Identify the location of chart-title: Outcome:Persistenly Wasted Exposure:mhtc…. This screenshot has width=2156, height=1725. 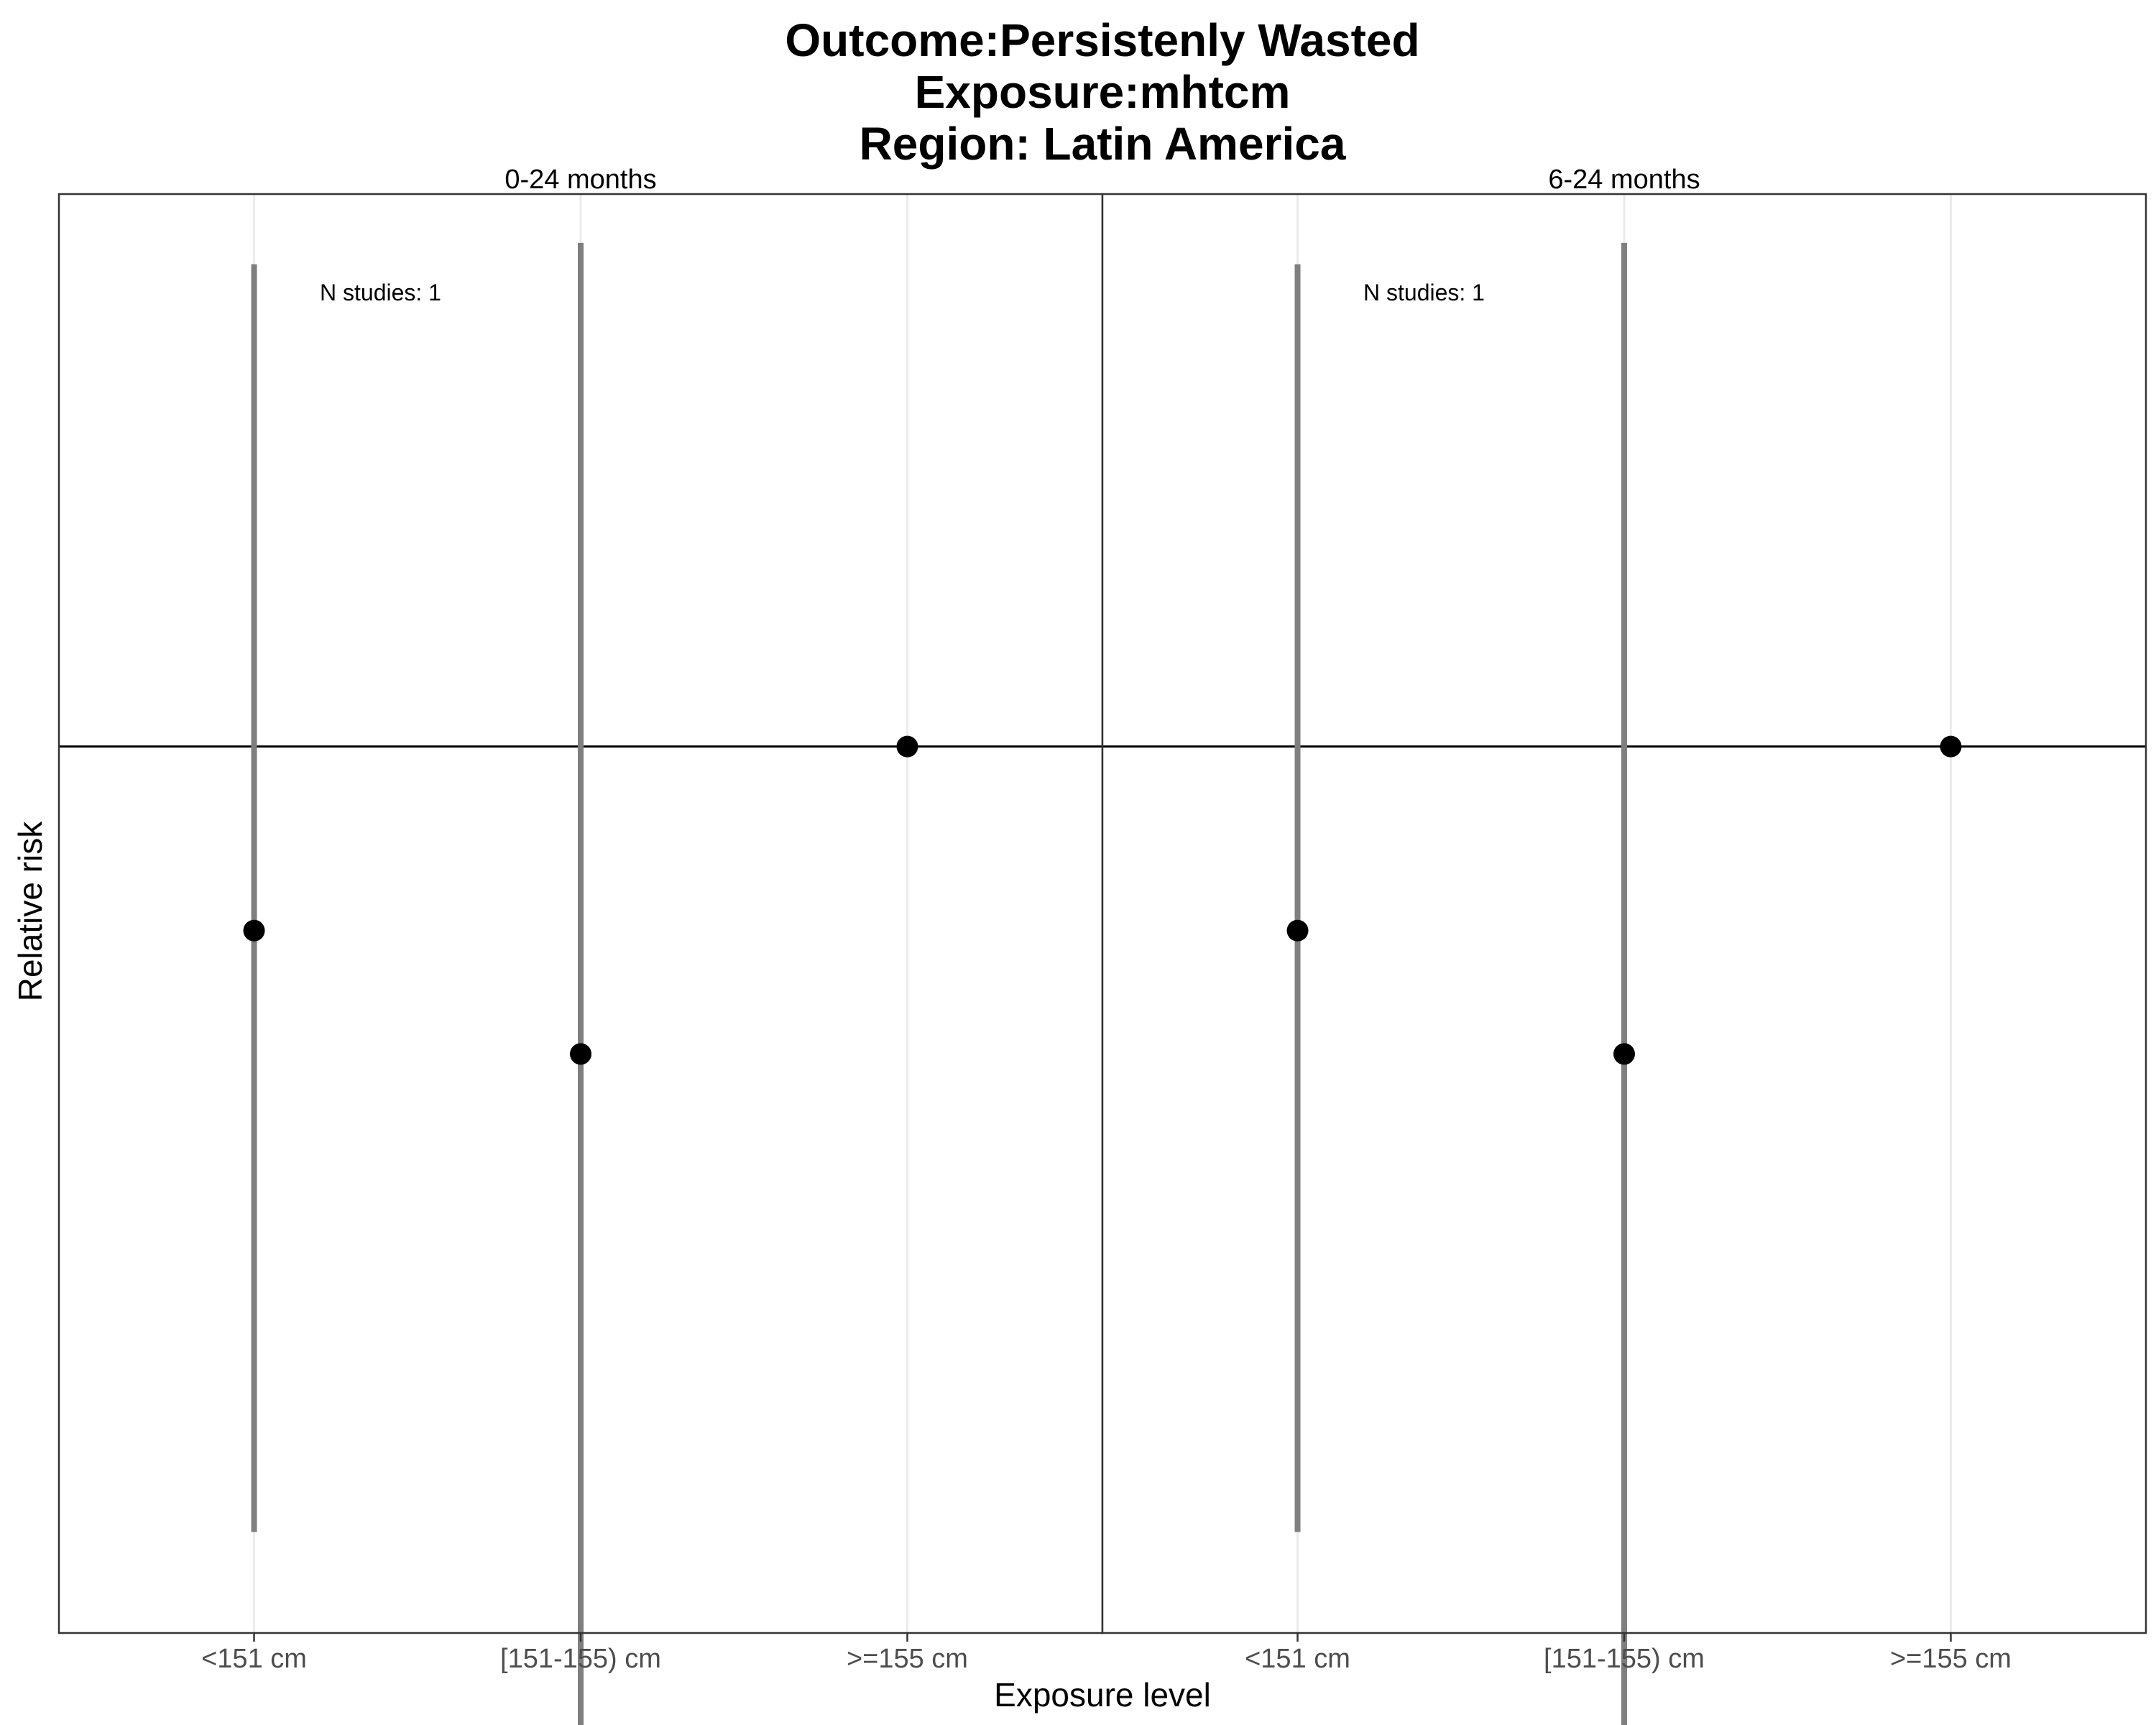
(1102, 92).